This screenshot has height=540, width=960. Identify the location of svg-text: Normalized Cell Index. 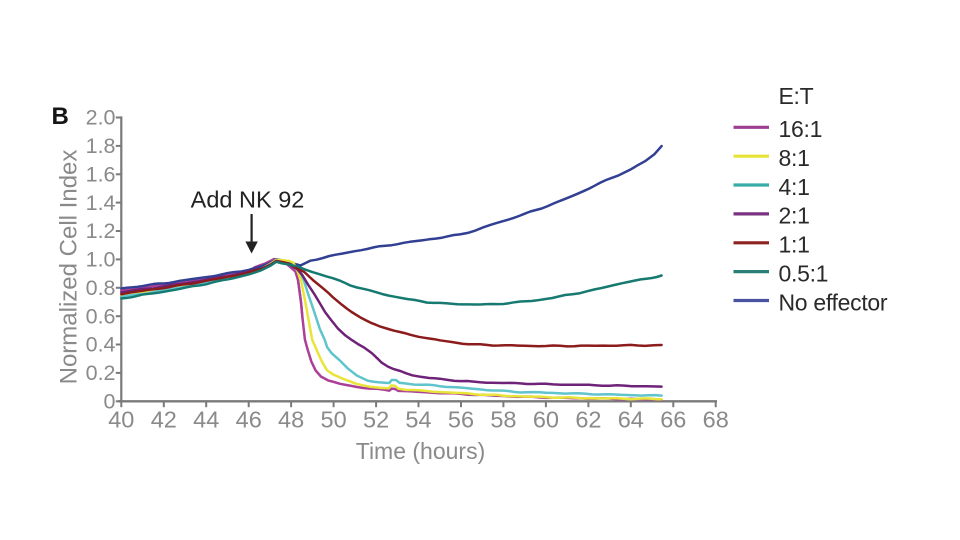
(69, 267).